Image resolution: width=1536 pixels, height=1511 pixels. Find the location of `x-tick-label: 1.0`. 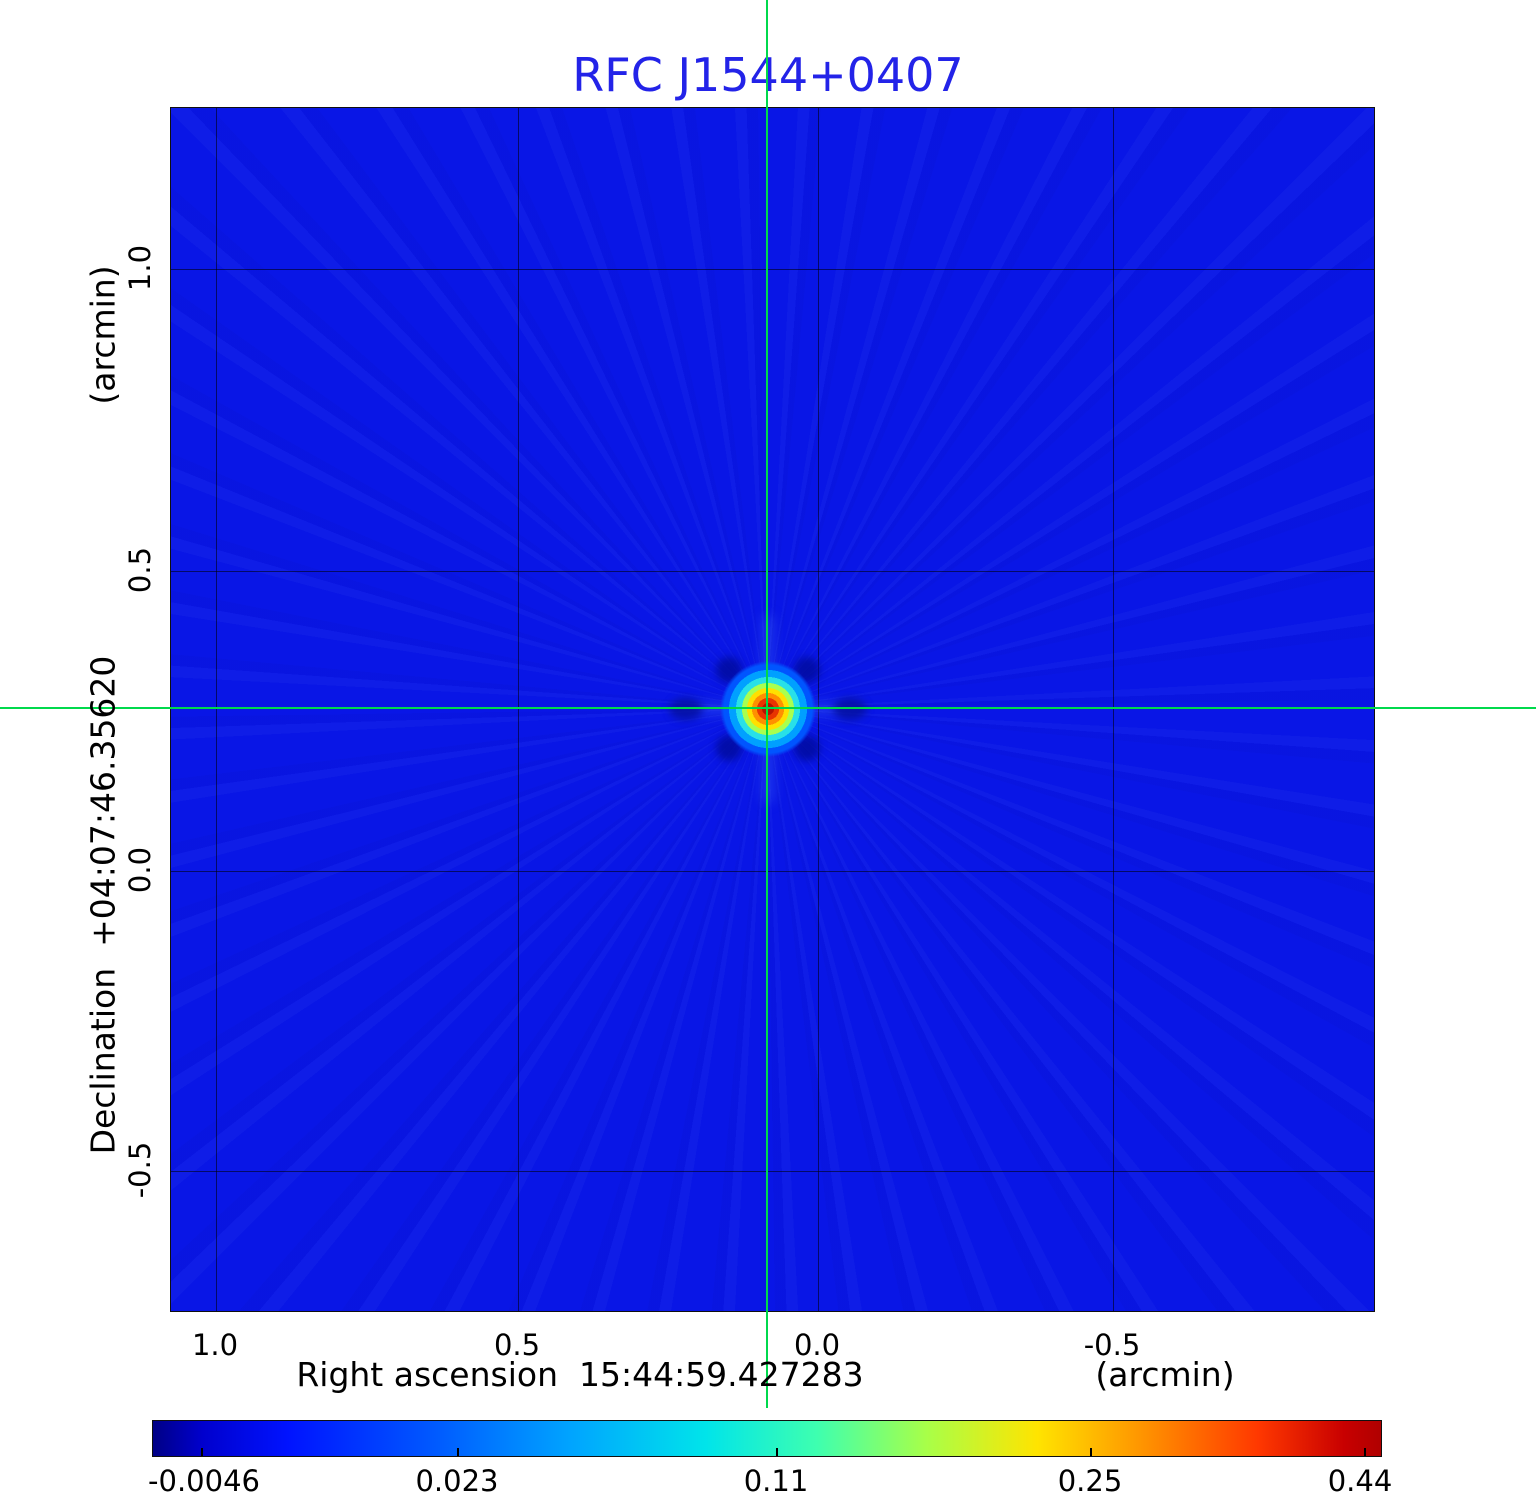

x-tick-label: 1.0 is located at coordinates (215, 1345).